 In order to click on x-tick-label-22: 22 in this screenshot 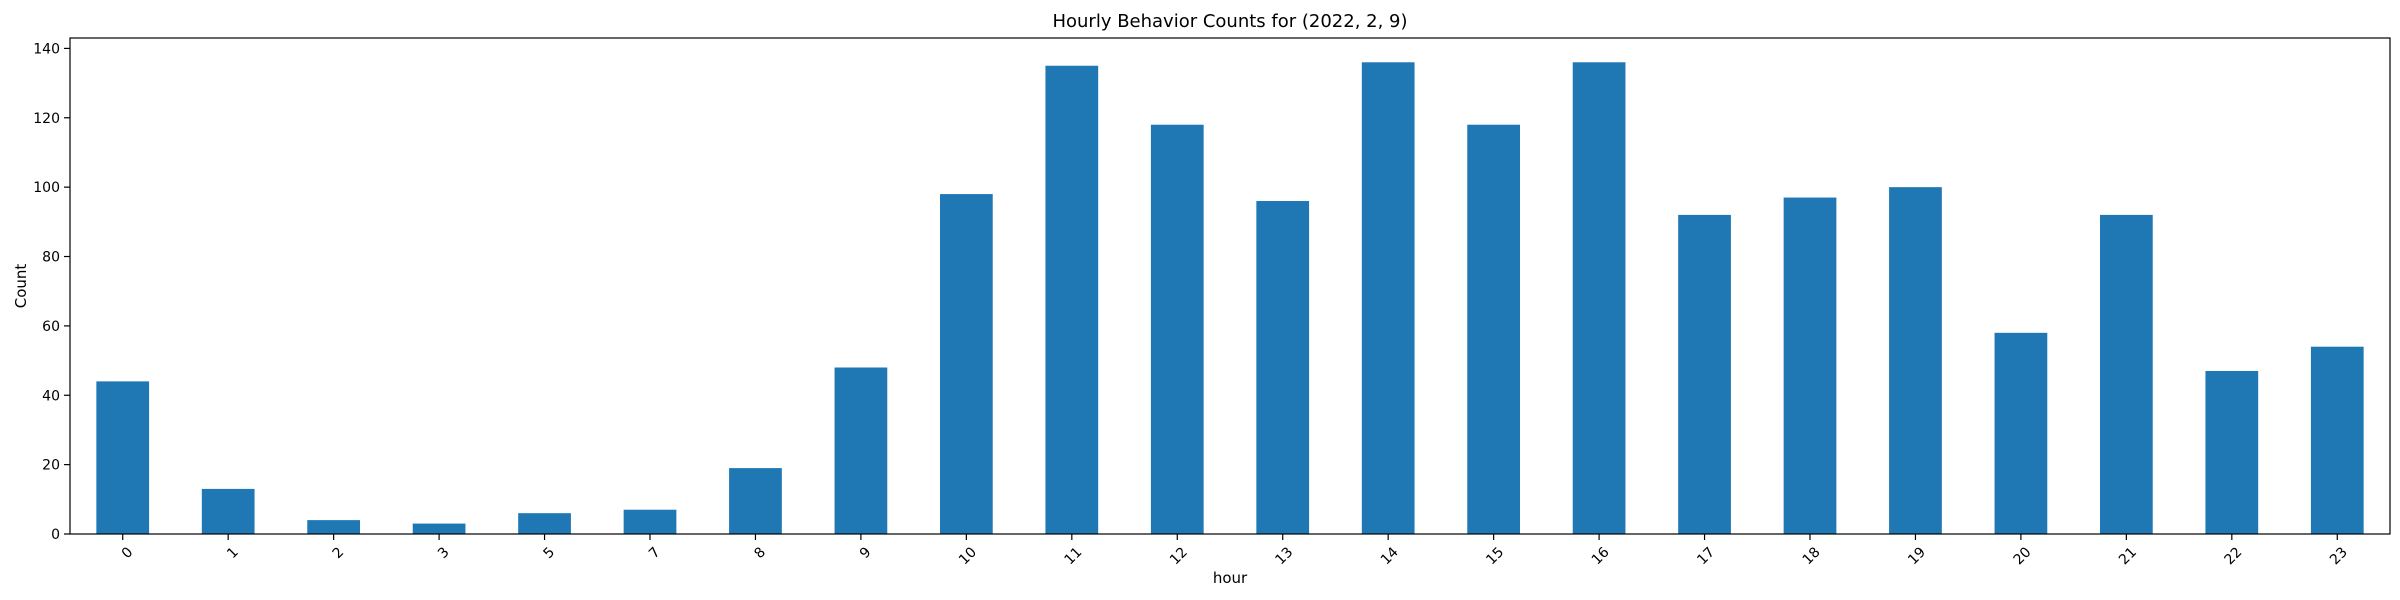, I will do `click(2234, 556)`.